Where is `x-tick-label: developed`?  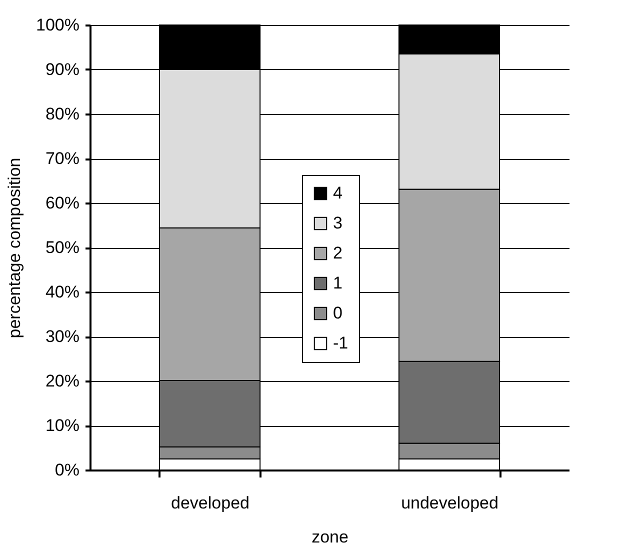 x-tick-label: developed is located at coordinates (210, 503).